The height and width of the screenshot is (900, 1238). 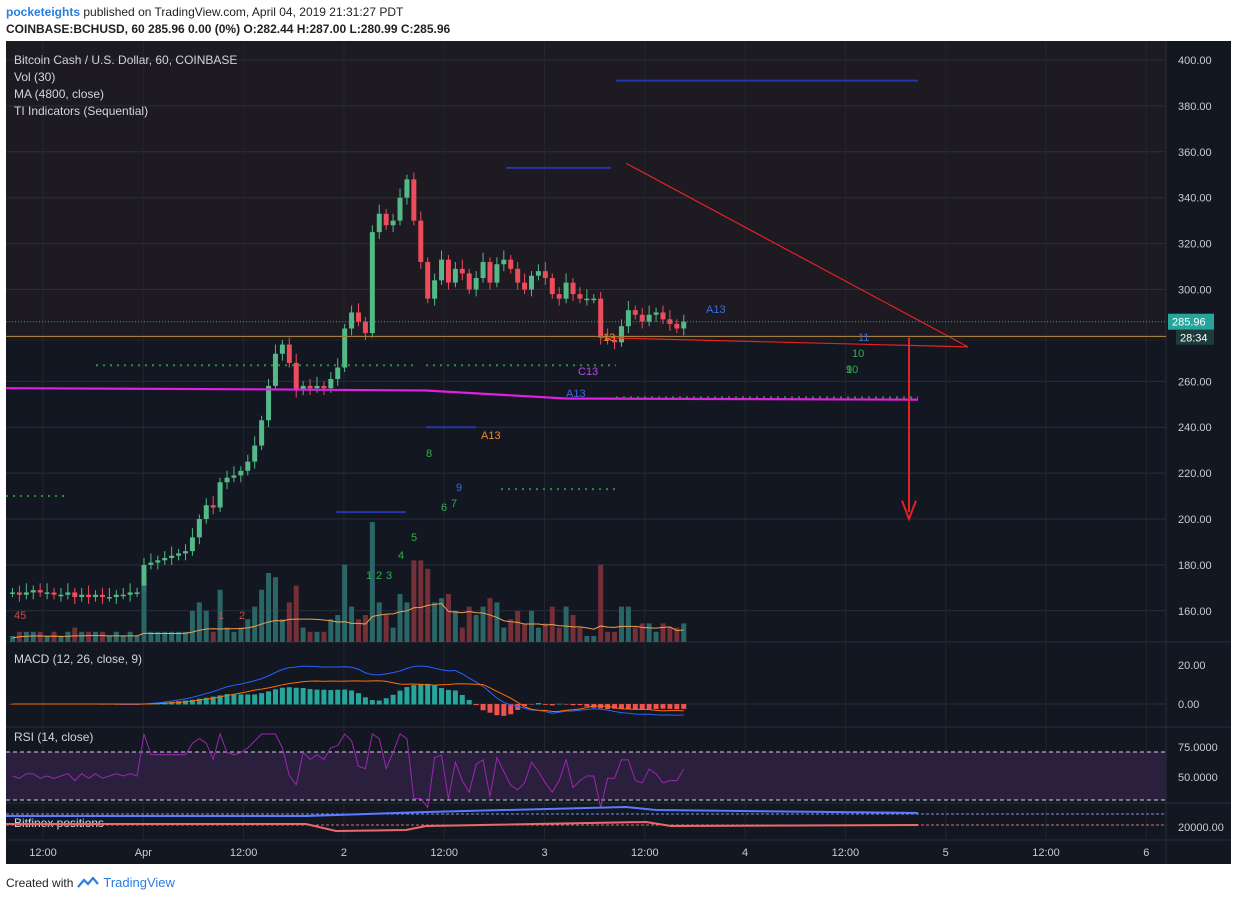 I want to click on created-with-label: Created with, so click(x=40, y=882).